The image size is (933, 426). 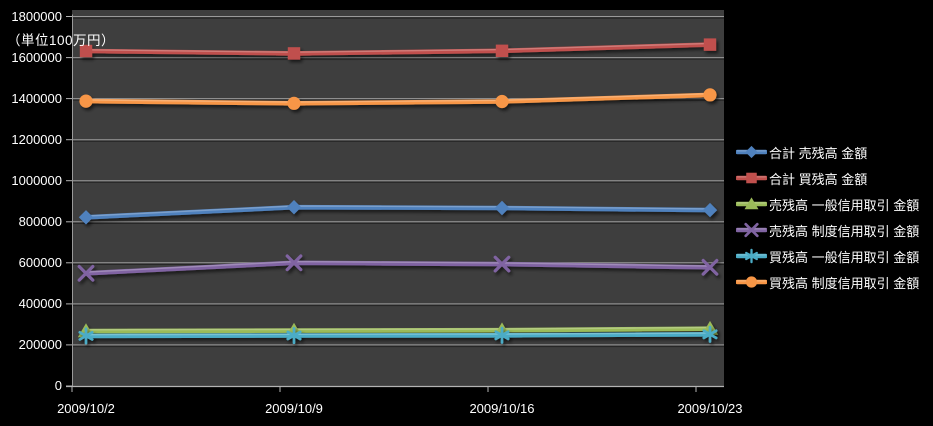 What do you see at coordinates (40, 303) in the screenshot?
I see `y-axis-tick-label: 400000` at bounding box center [40, 303].